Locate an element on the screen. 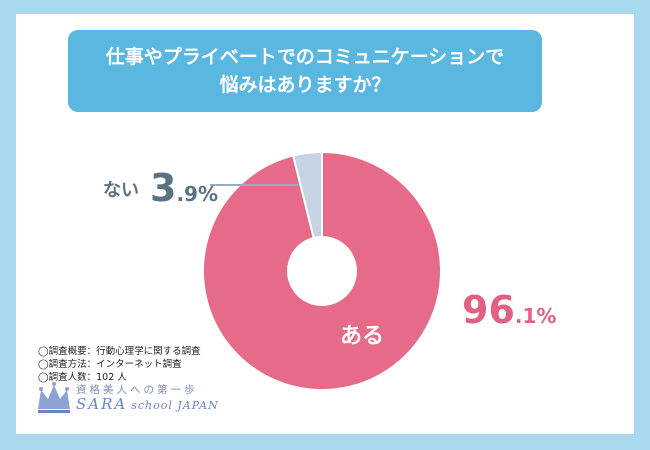 The image size is (650, 450). crown-icon is located at coordinates (54, 397).